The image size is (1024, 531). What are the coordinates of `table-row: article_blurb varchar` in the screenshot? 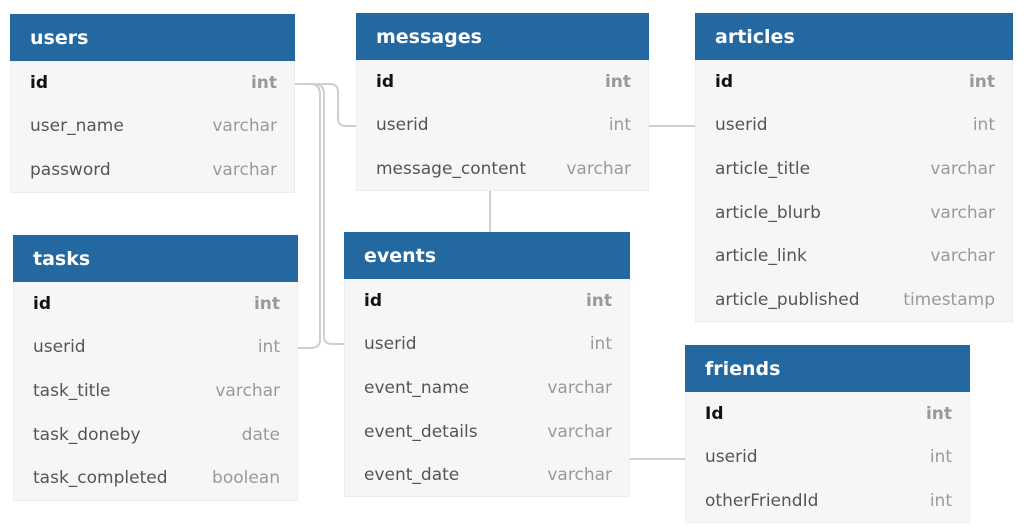 It's located at (854, 213).